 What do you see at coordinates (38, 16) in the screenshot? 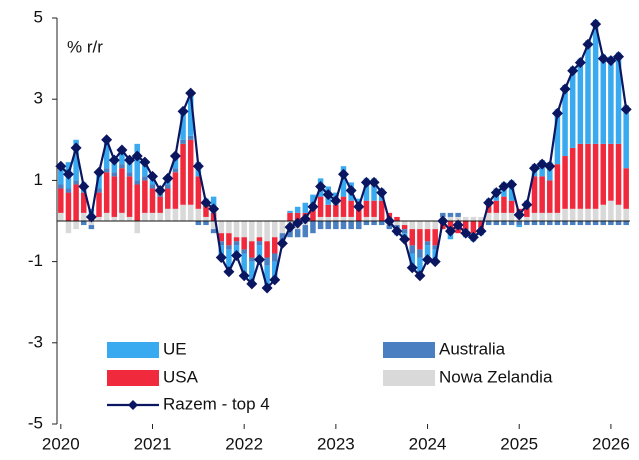
I see `y-tick-label: 5` at bounding box center [38, 16].